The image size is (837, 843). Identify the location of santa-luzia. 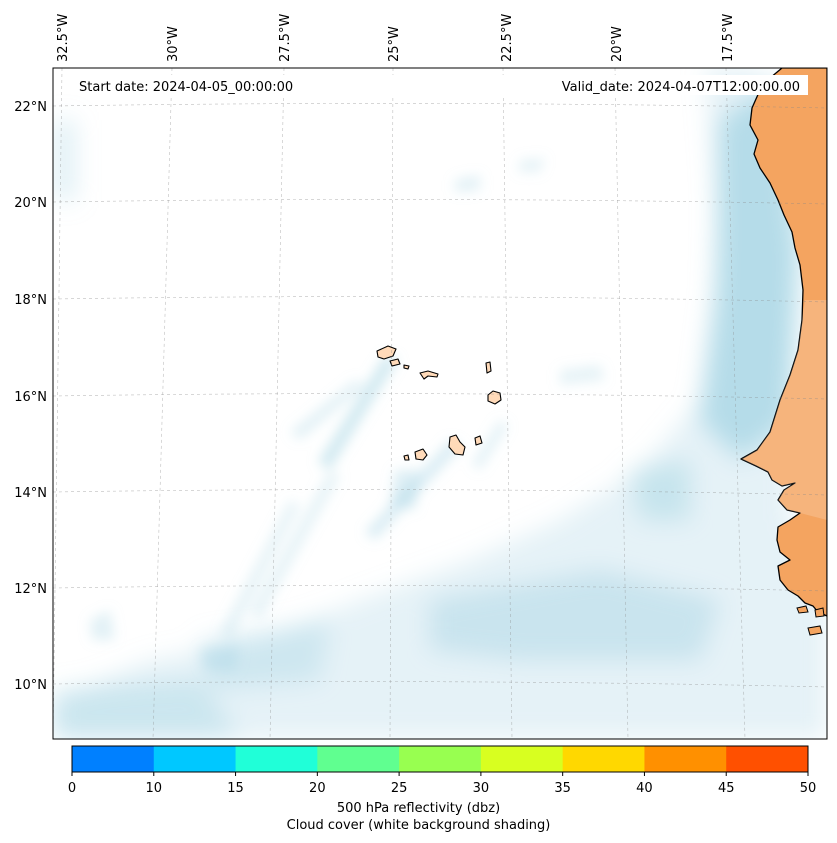
(406, 367).